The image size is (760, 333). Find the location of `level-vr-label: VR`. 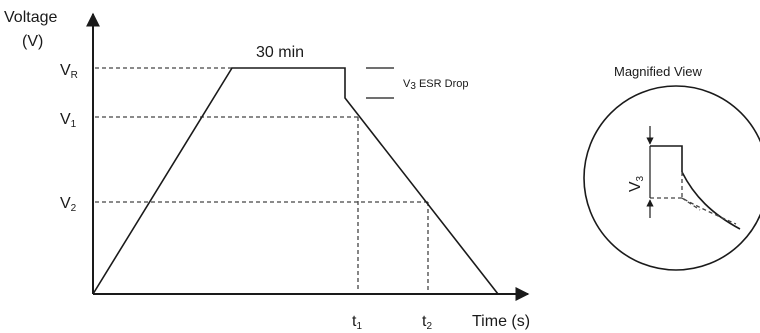

level-vr-label: VR is located at coordinates (69, 71).